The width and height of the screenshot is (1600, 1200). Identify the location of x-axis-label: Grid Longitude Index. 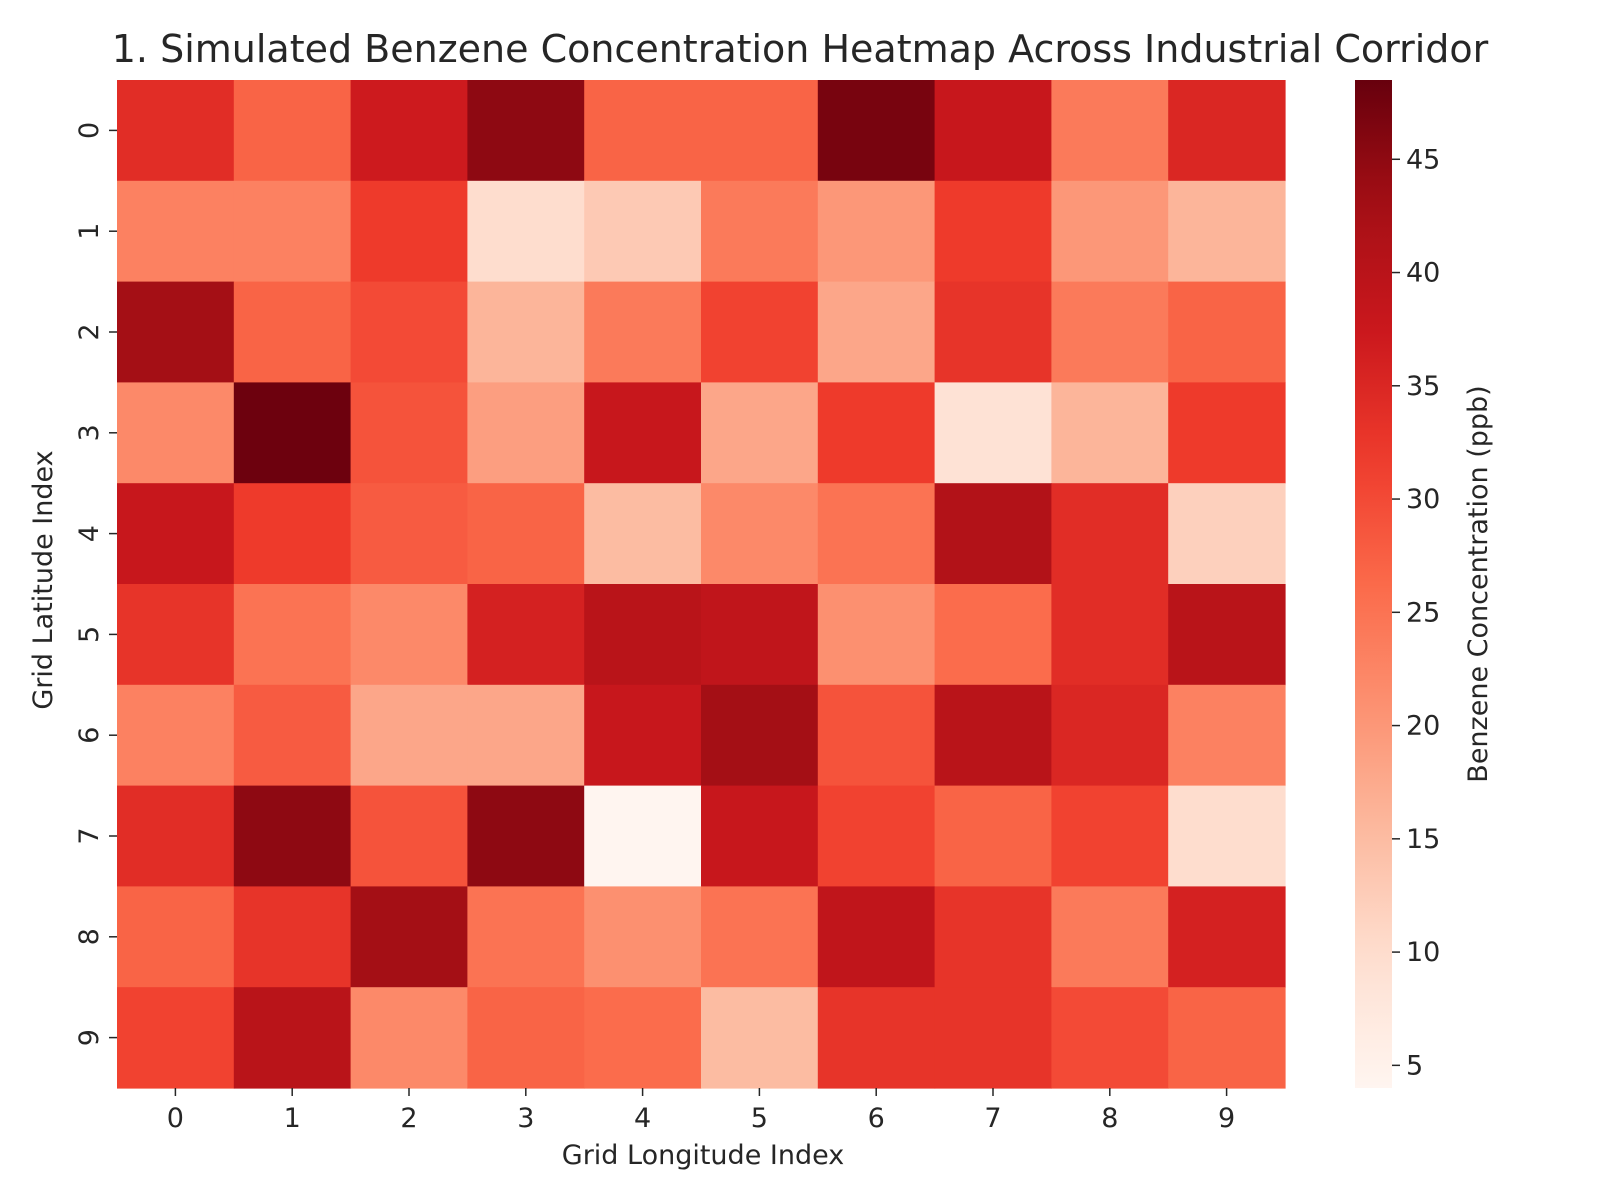
(703, 1155).